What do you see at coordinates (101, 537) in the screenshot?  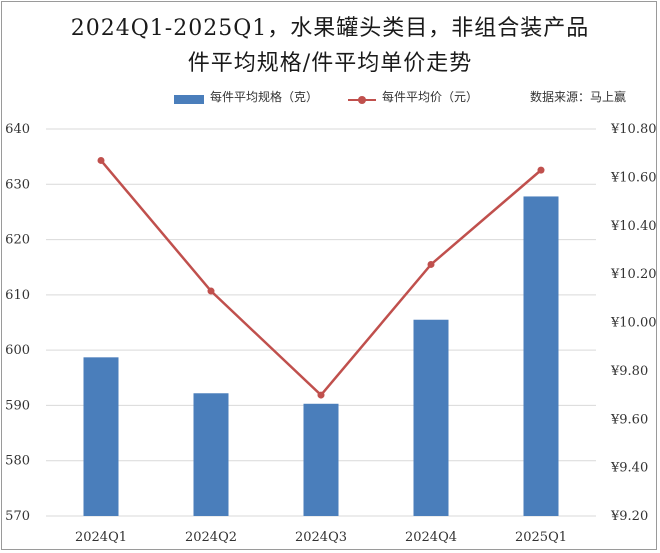 I see `x-axis-category-label: 2024Q1` at bounding box center [101, 537].